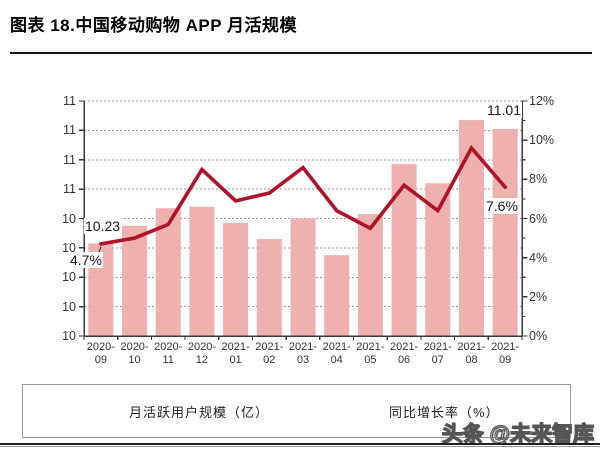 The image size is (600, 450). Describe the element at coordinates (104, 411) in the screenshot. I see `bar-series-swatch` at that location.